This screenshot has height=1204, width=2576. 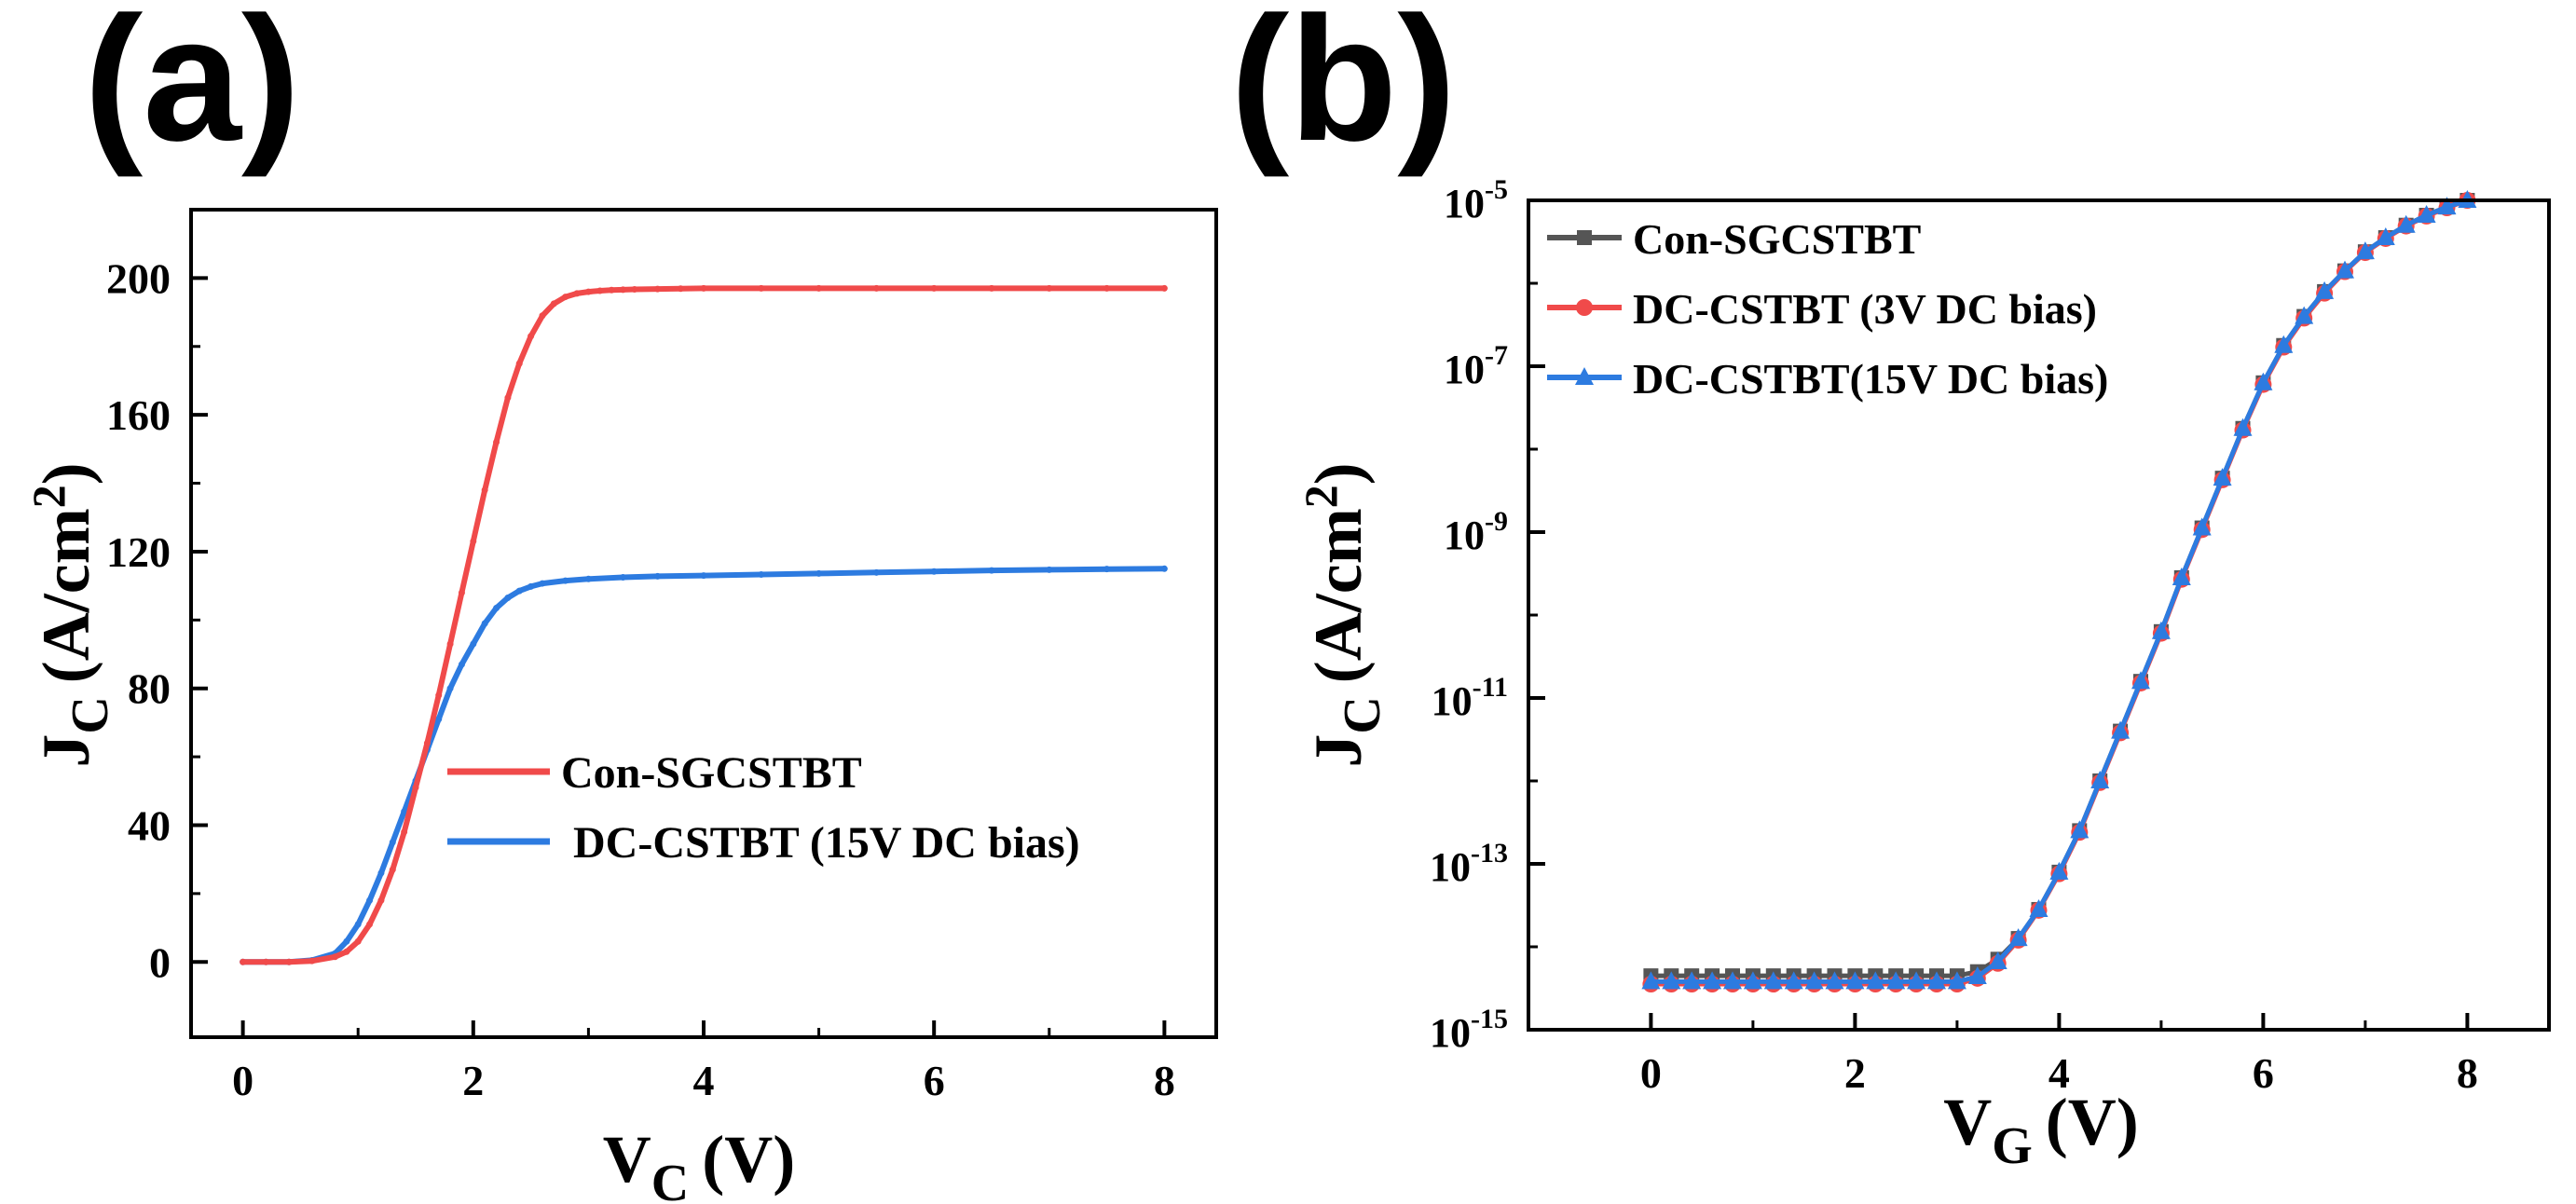 What do you see at coordinates (1338, 751) in the screenshot?
I see `panel-b-ylabel-main: J` at bounding box center [1338, 751].